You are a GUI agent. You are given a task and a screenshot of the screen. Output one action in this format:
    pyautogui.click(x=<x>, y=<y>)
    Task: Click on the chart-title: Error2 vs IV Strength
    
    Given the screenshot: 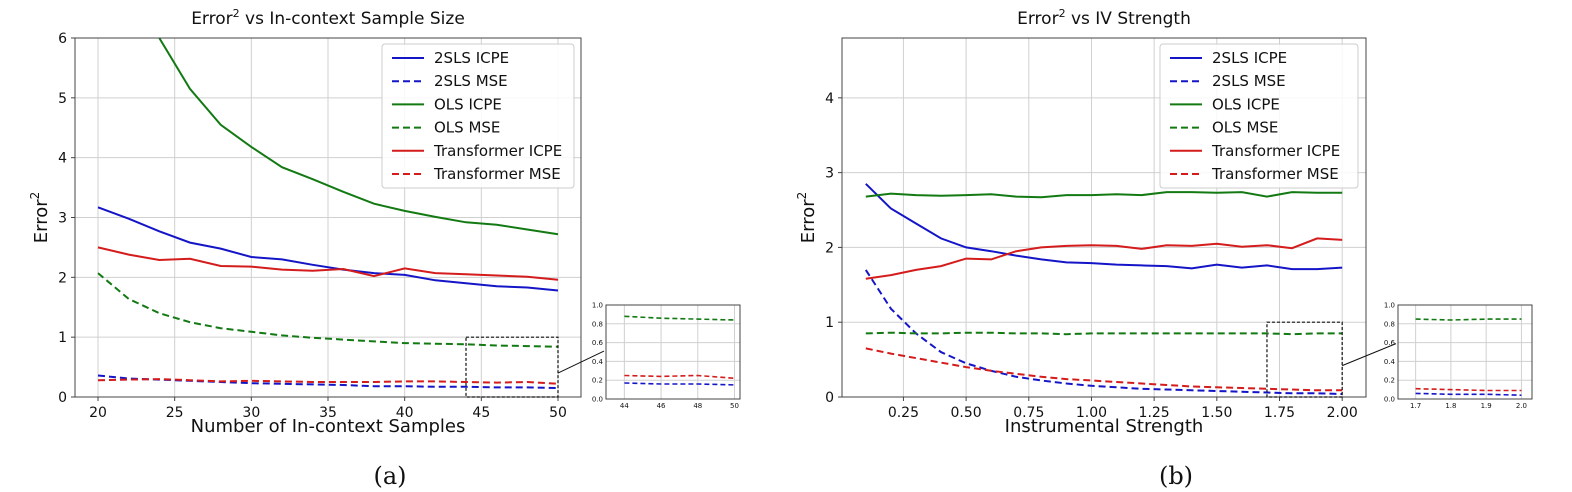 What is the action you would take?
    pyautogui.click(x=1104, y=18)
    